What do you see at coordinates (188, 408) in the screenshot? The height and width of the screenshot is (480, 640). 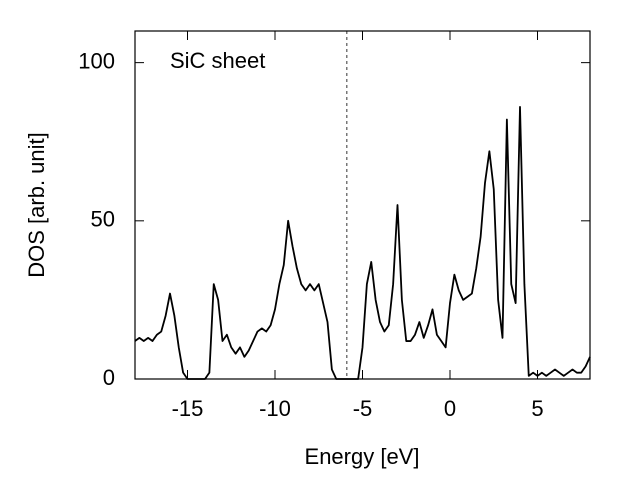 I see `x-tick-label: -15` at bounding box center [188, 408].